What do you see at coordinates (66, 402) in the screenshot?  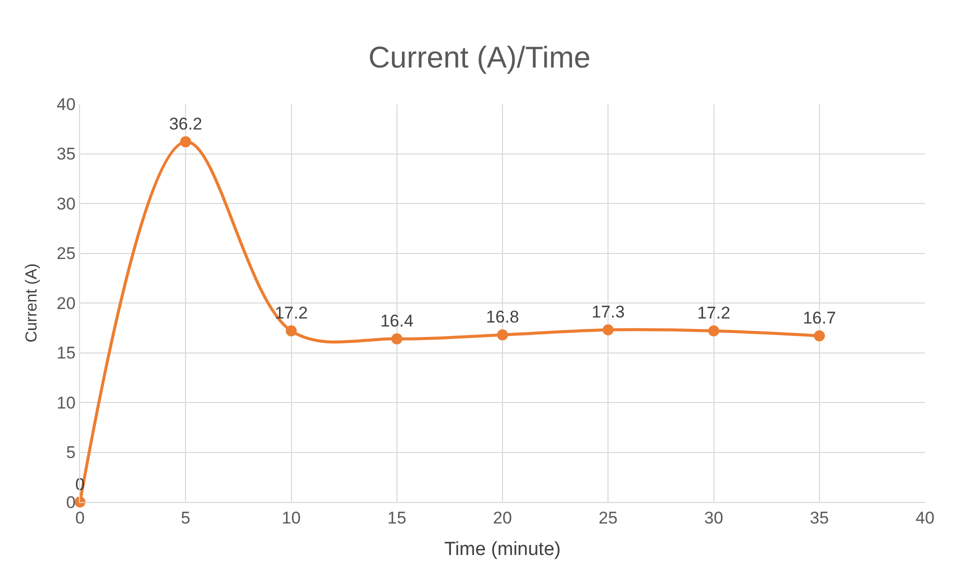 I see `y-tick-label: 10` at bounding box center [66, 402].